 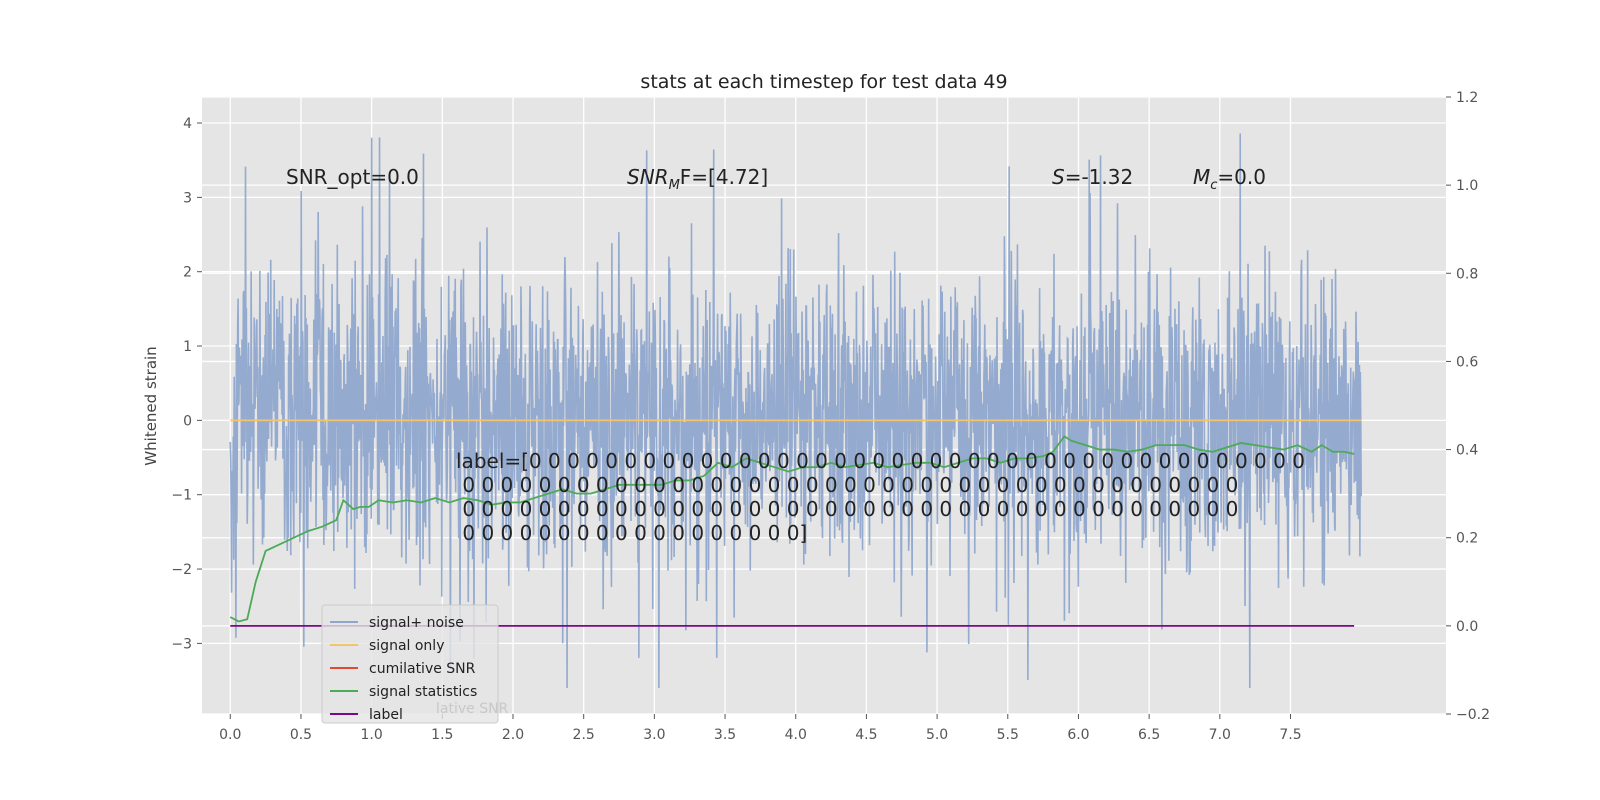 What do you see at coordinates (1467, 274) in the screenshot?
I see `y2-tick-label: 0.8` at bounding box center [1467, 274].